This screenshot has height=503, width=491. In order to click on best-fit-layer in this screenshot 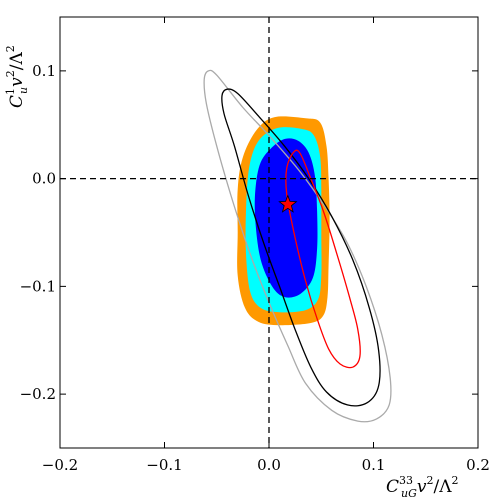, I will do `click(288, 203)`.